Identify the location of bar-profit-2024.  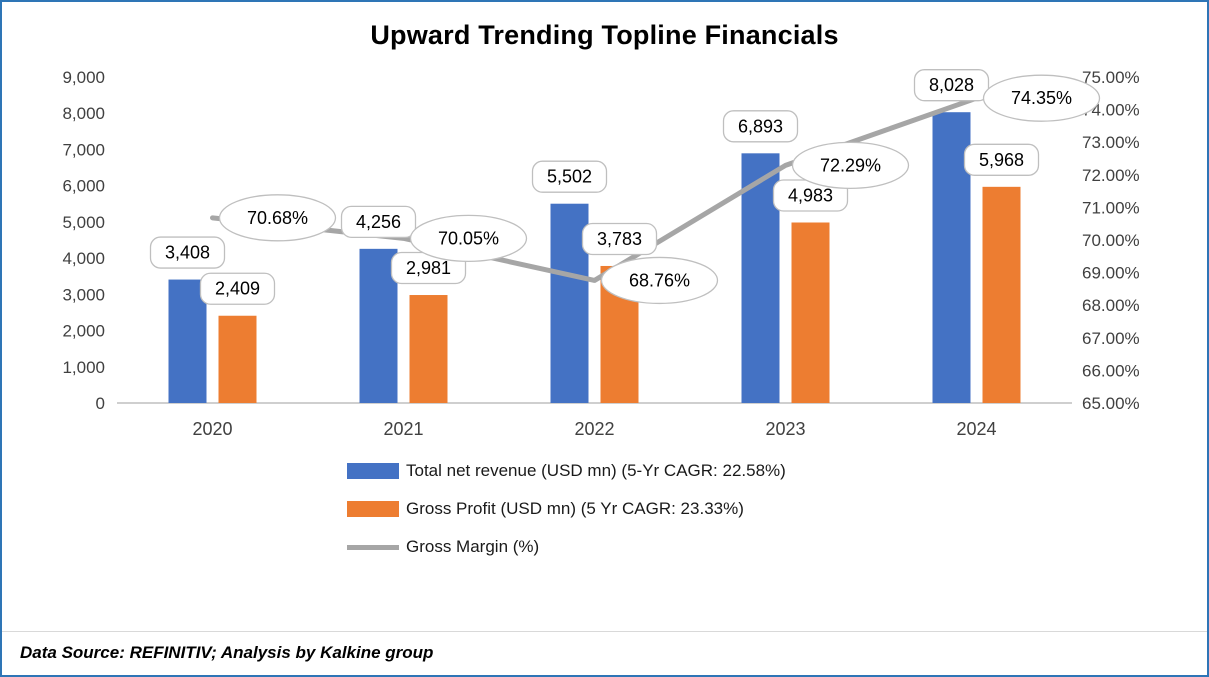
(1001, 294).